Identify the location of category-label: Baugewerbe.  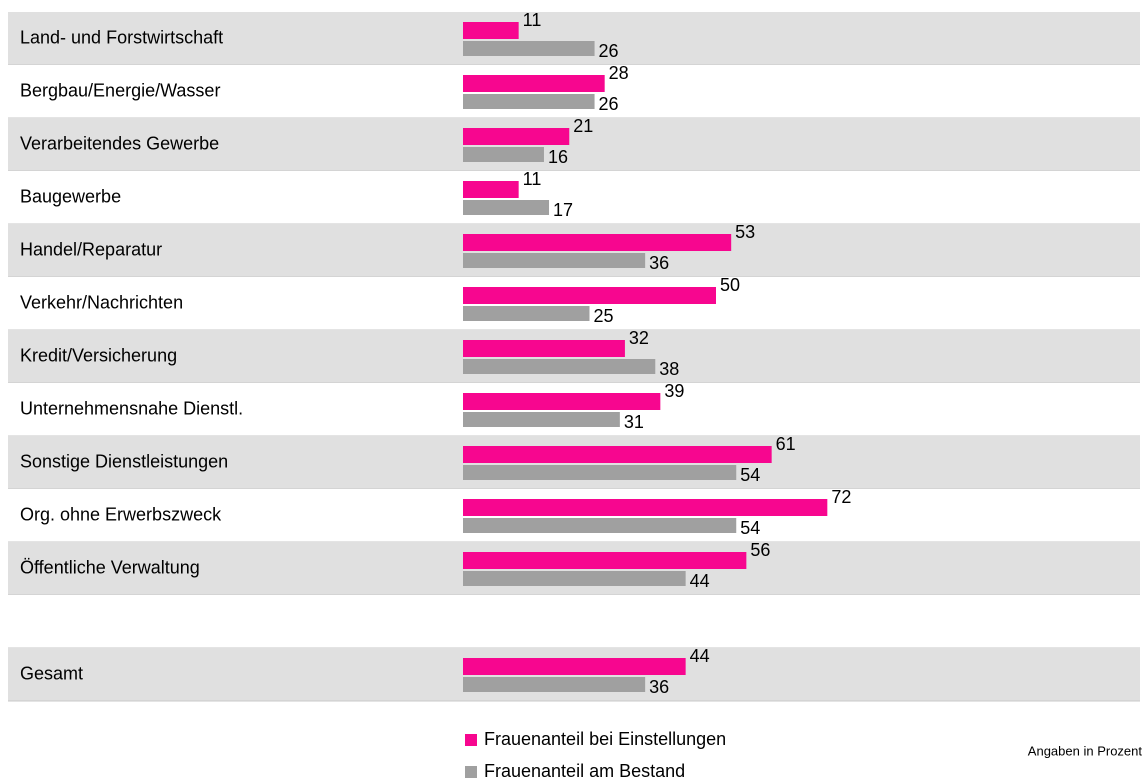
(70, 196).